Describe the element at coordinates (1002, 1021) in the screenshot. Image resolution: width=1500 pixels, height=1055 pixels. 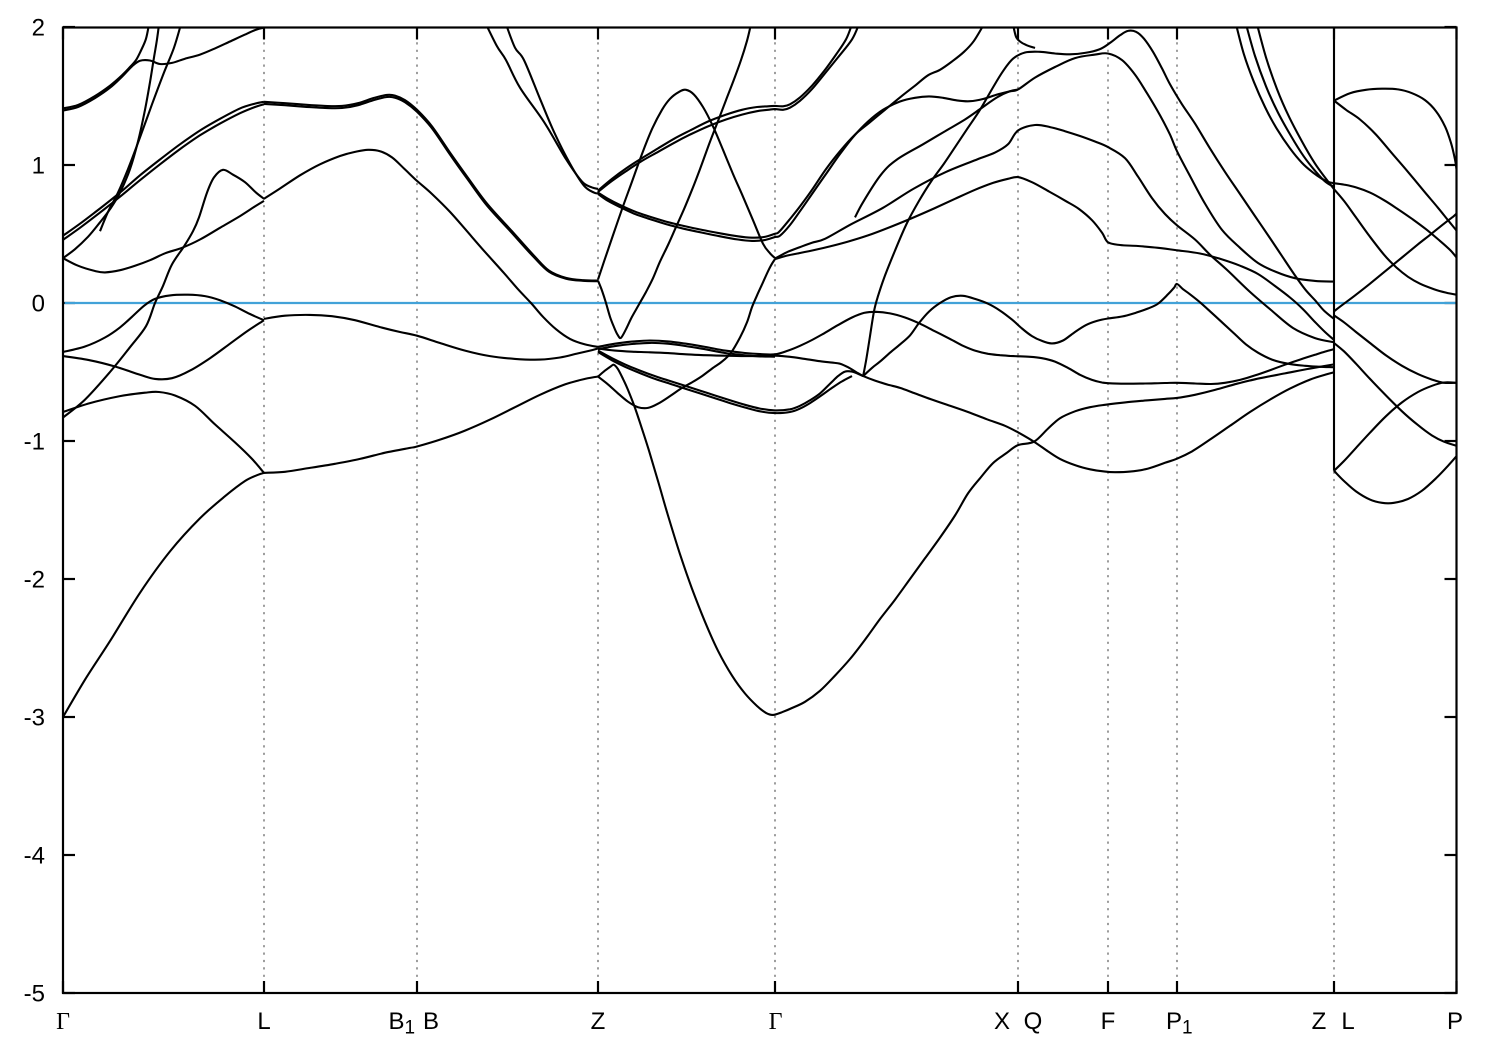
I see `svg-text: X` at that location.